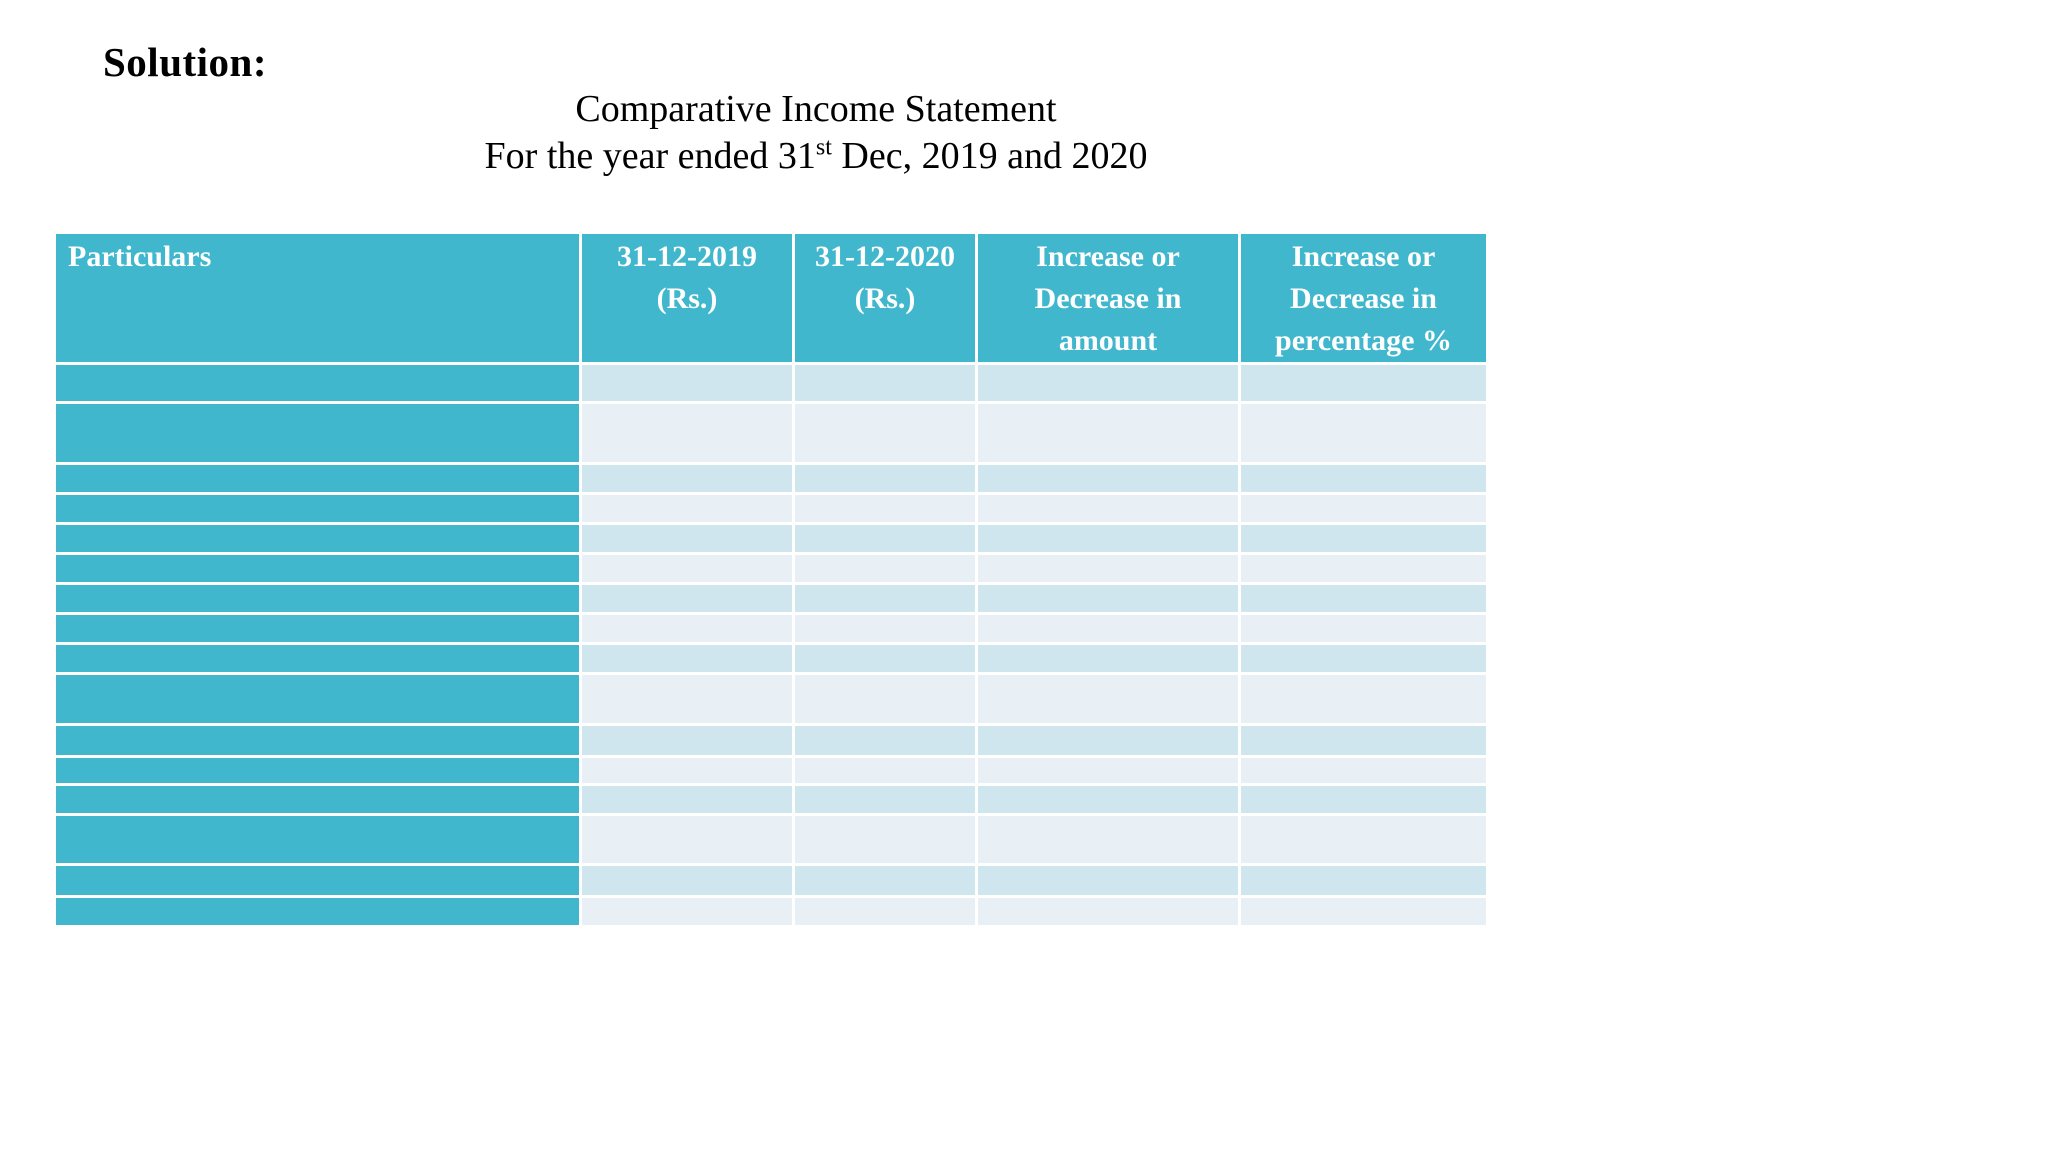  What do you see at coordinates (816, 109) in the screenshot?
I see `report-title: Comparative Income Statement` at bounding box center [816, 109].